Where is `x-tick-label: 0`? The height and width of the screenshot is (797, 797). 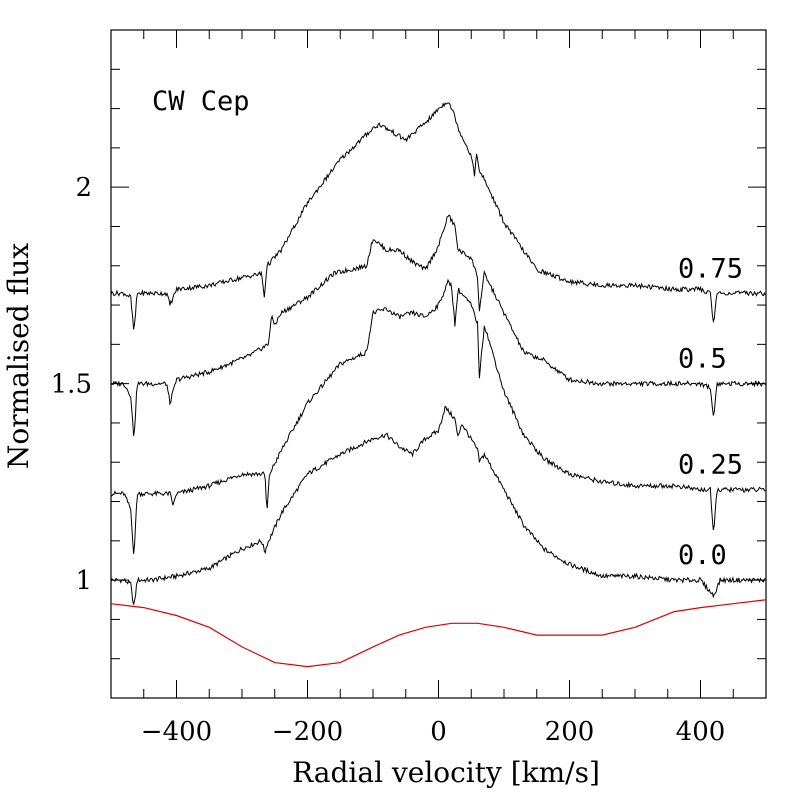 x-tick-label: 0 is located at coordinates (438, 732).